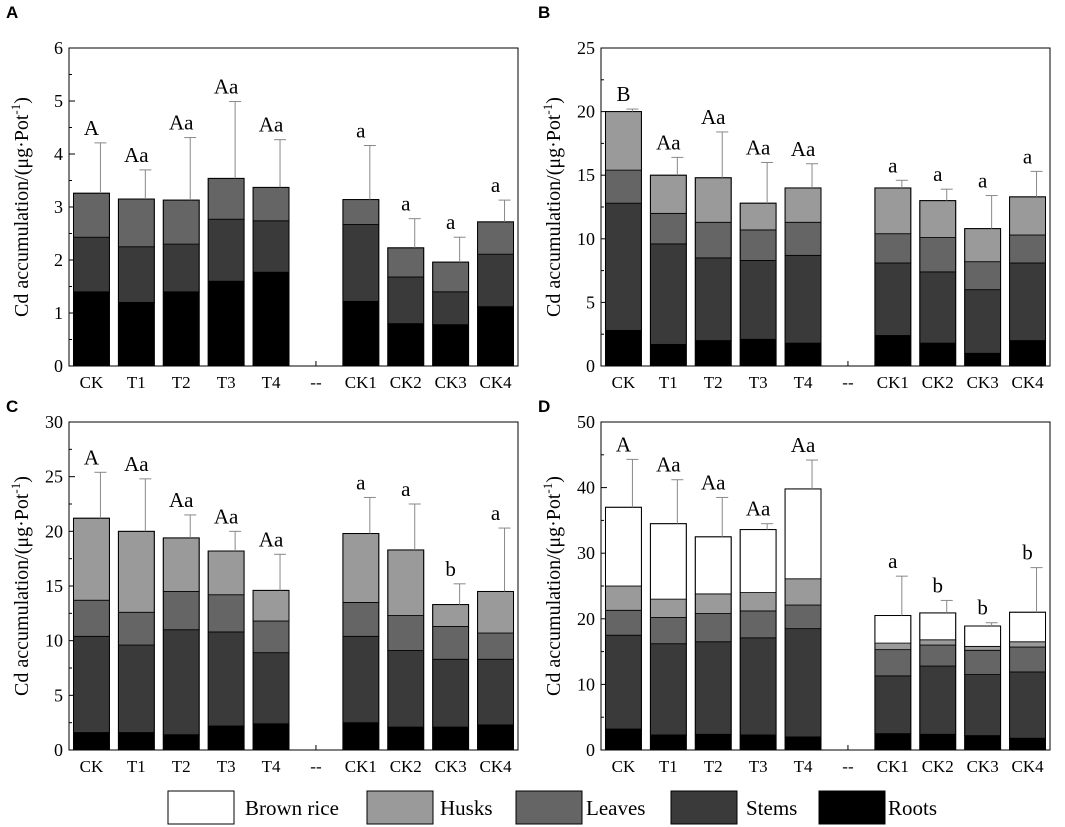 The width and height of the screenshot is (1065, 827). I want to click on panel-c-xtick-label-t3: T3, so click(226, 766).